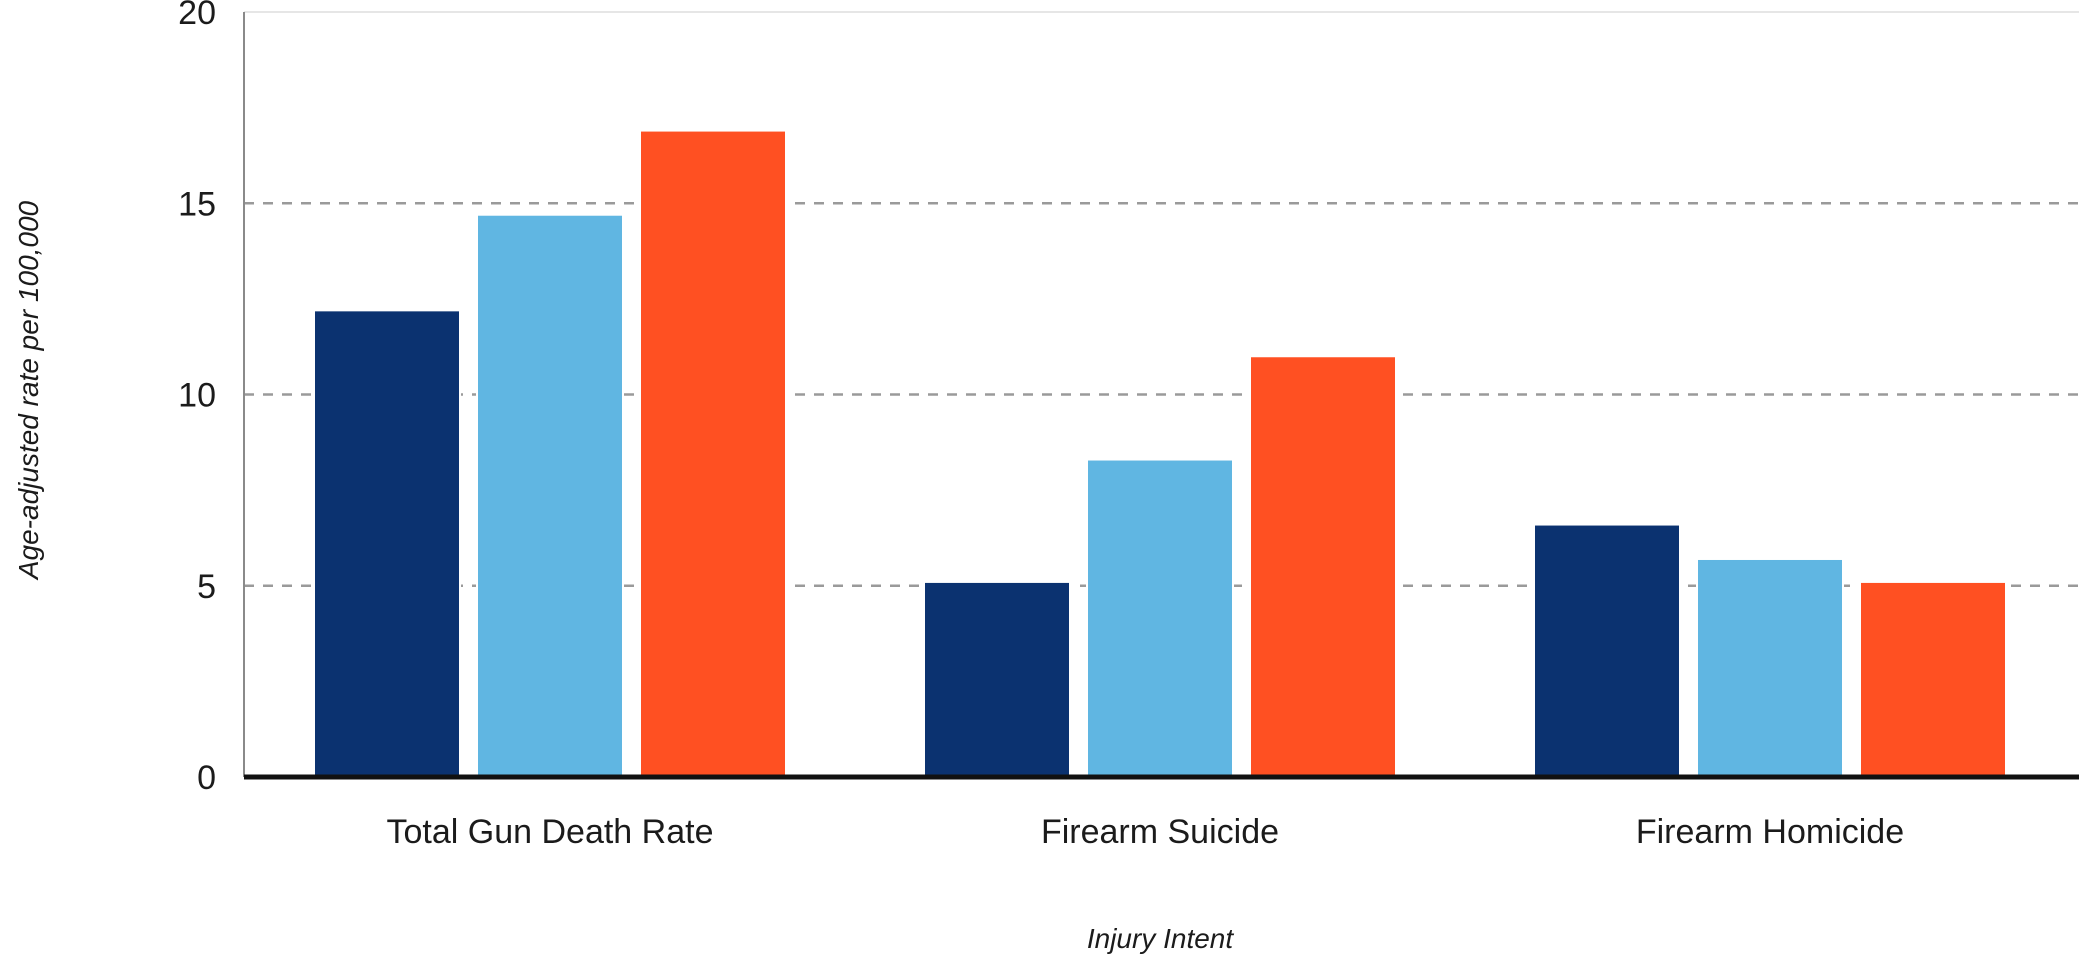 This screenshot has height=960, width=2079. I want to click on x-tick-label: Firearm Suicide, so click(1160, 832).